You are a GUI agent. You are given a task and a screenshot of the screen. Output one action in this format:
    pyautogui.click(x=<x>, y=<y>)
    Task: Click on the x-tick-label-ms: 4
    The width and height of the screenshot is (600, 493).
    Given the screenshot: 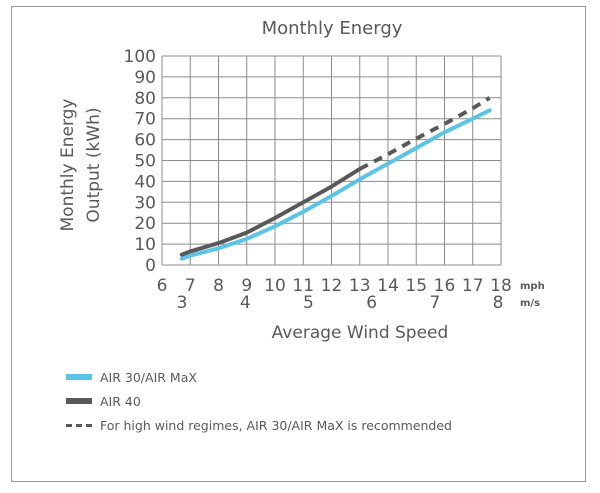 What is the action you would take?
    pyautogui.click(x=245, y=303)
    